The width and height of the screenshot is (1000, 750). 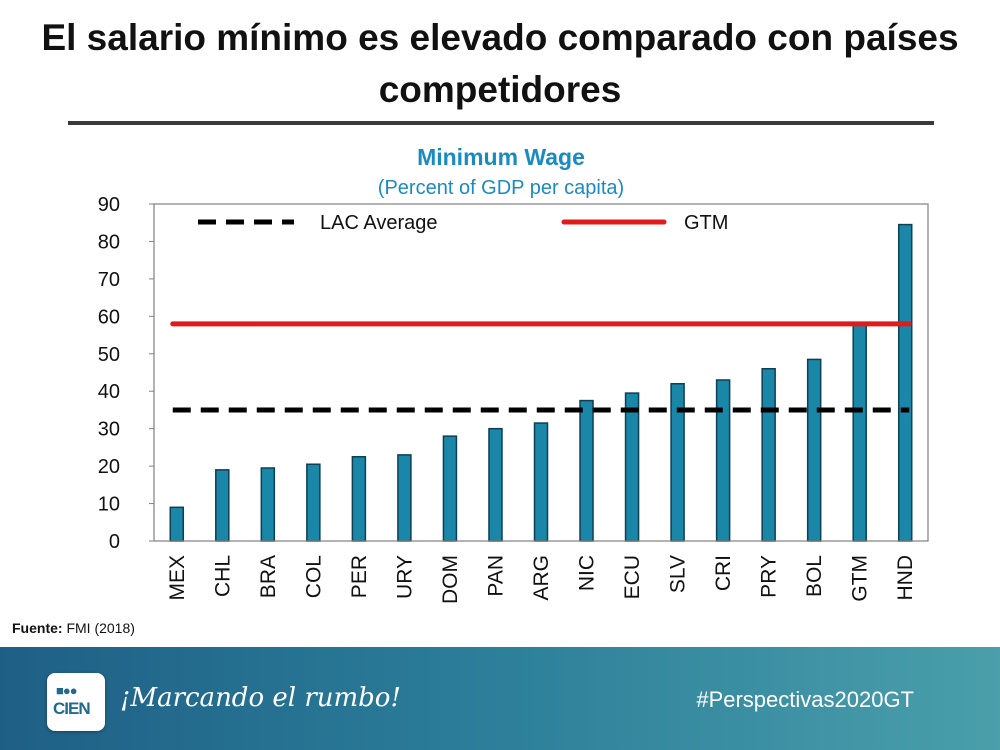 I want to click on x-tick-label: SLV, so click(x=678, y=574).